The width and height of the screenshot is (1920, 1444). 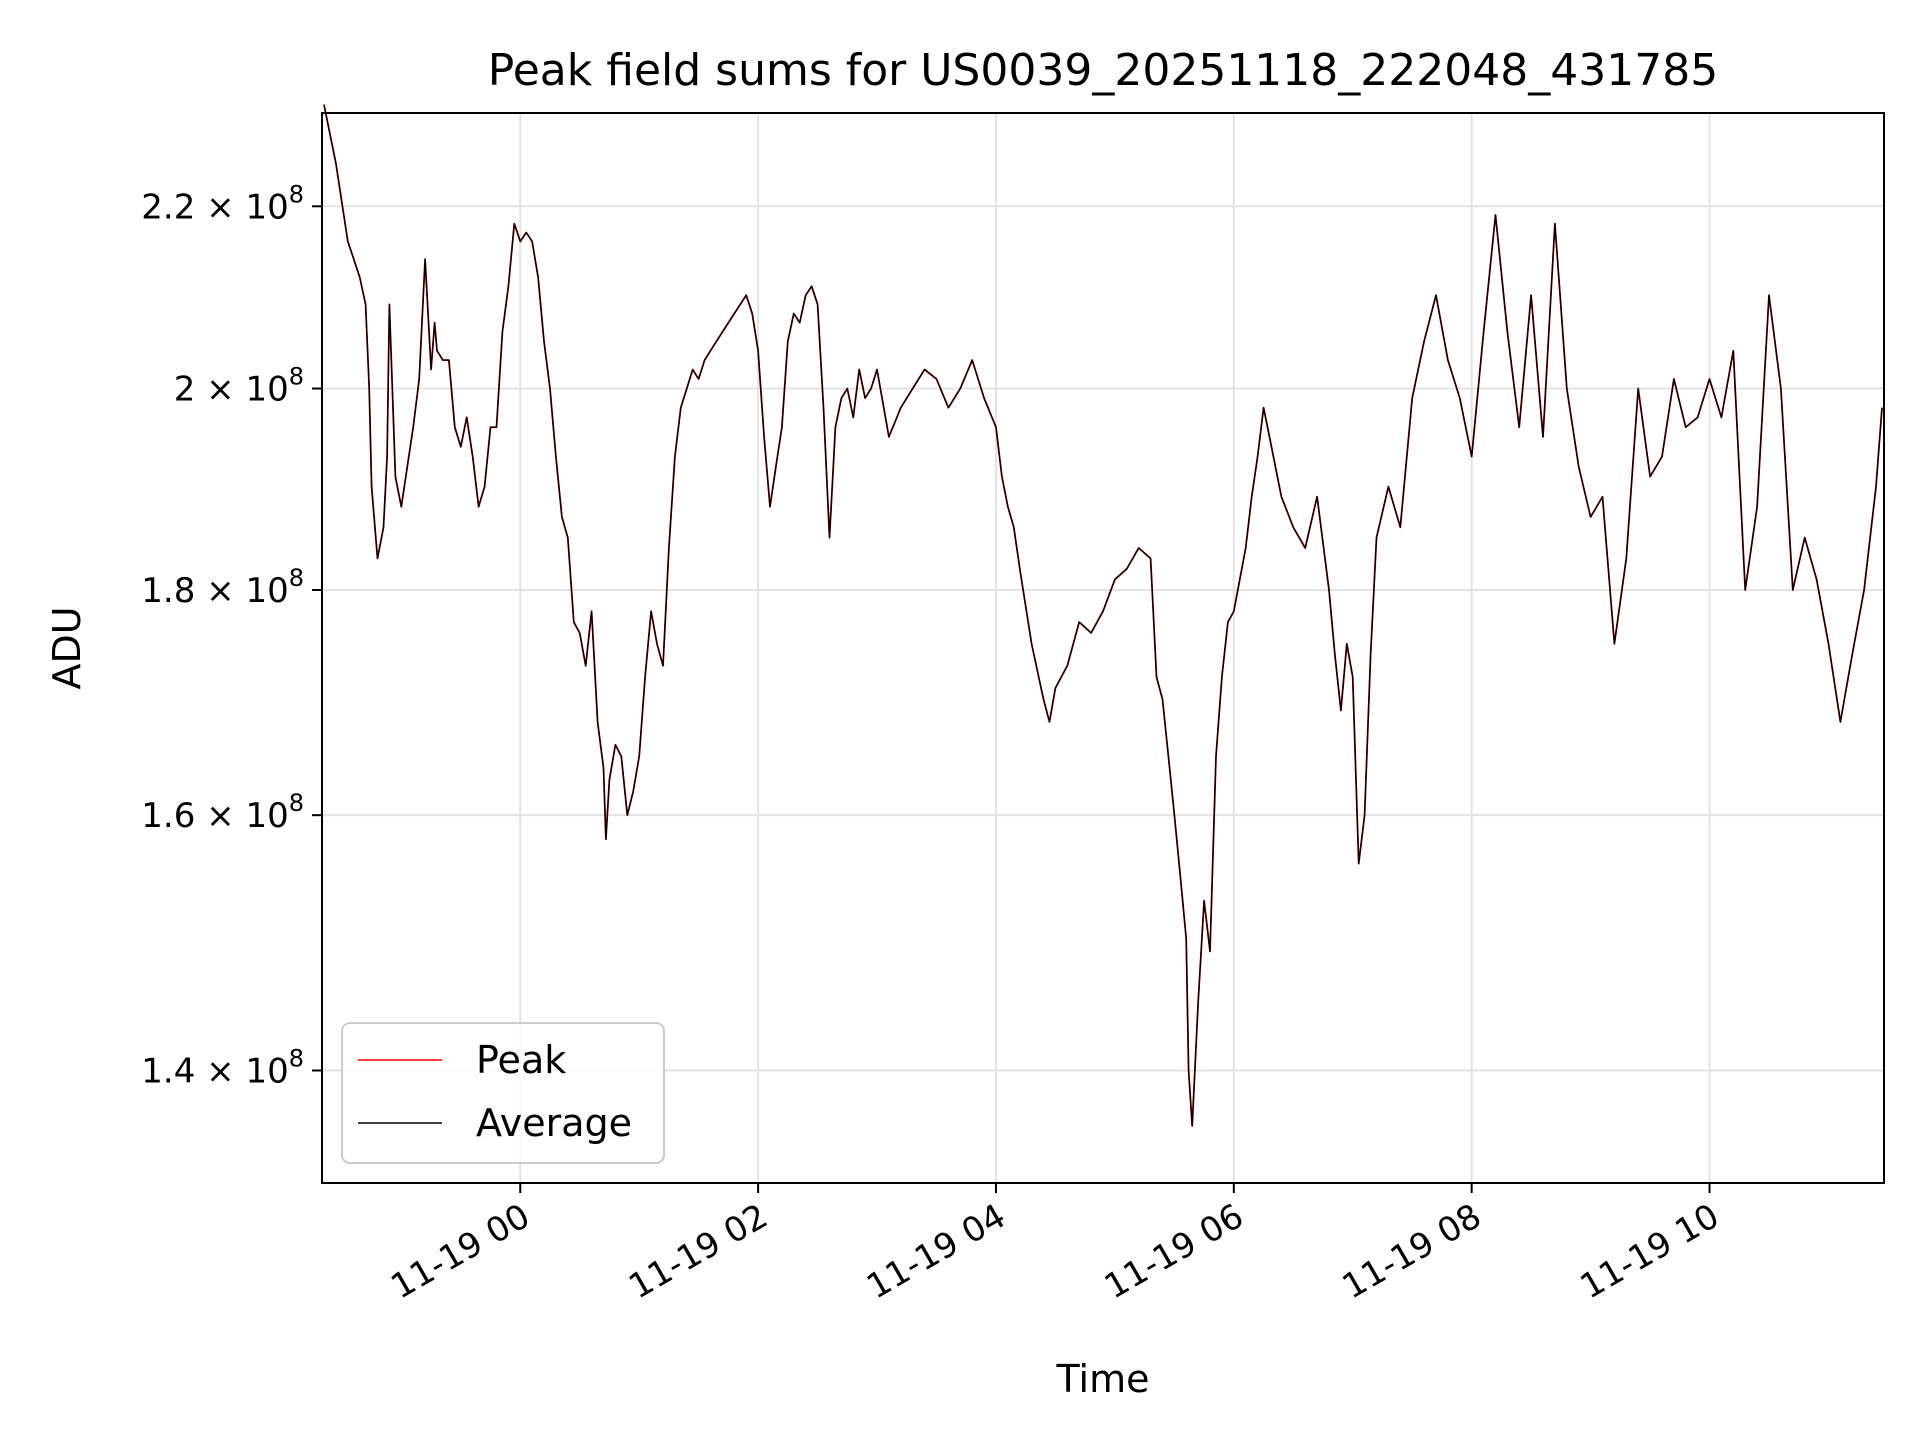 What do you see at coordinates (67, 647) in the screenshot?
I see `y-axis-label: ADU` at bounding box center [67, 647].